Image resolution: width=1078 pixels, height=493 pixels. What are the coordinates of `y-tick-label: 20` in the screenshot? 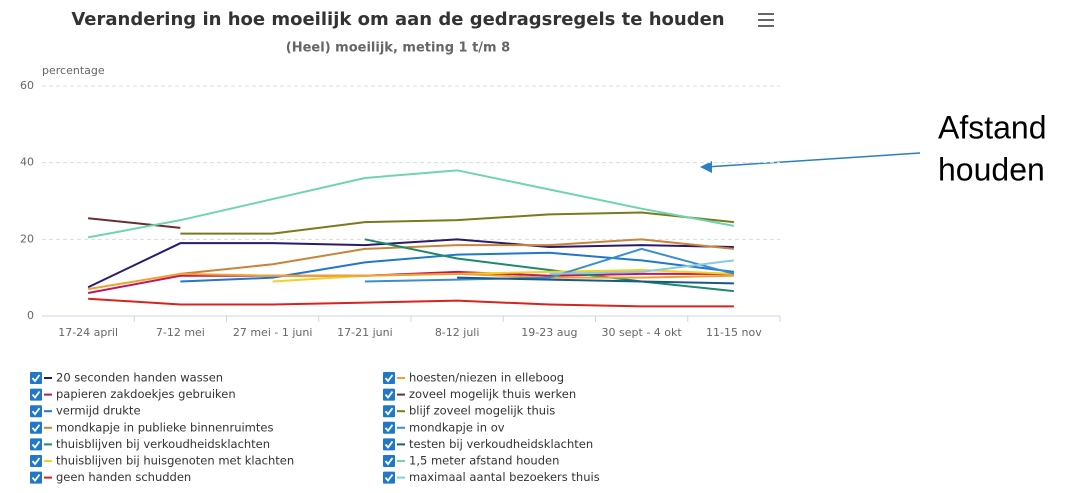 It's located at (27, 238).